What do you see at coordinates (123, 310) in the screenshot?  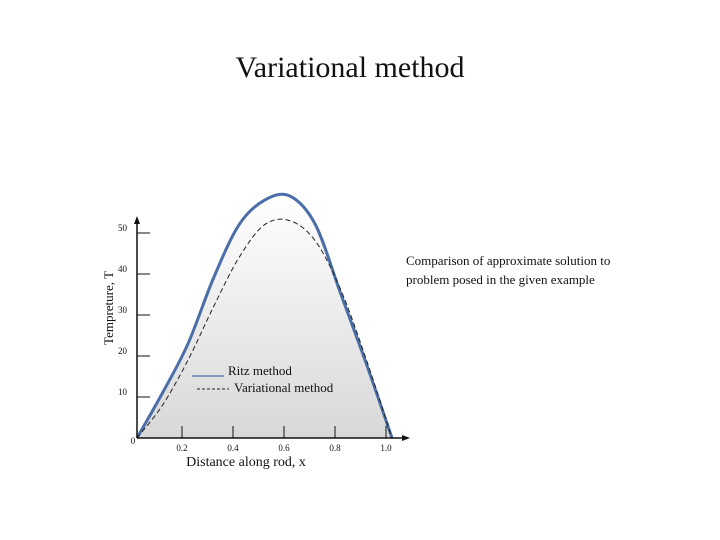 I see `y-tick-label: 30` at bounding box center [123, 310].